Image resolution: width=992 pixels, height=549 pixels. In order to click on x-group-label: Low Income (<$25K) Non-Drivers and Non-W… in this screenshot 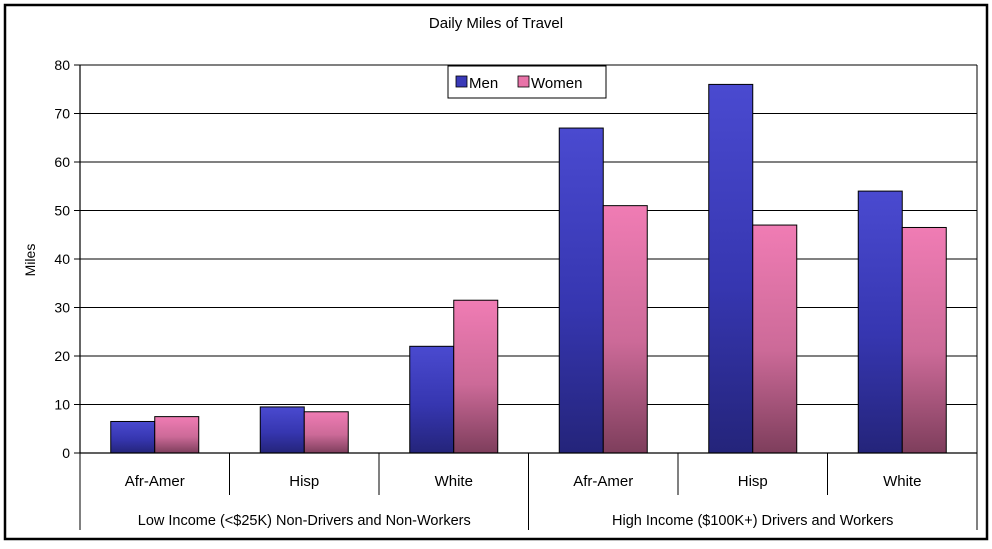, I will do `click(304, 521)`.